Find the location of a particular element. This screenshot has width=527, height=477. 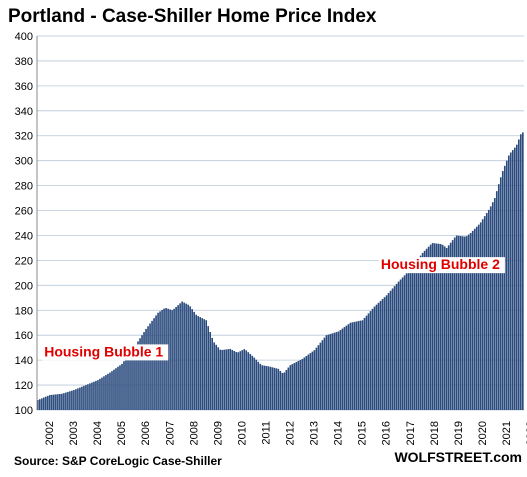

x-tick-label: 2011 is located at coordinates (266, 433).